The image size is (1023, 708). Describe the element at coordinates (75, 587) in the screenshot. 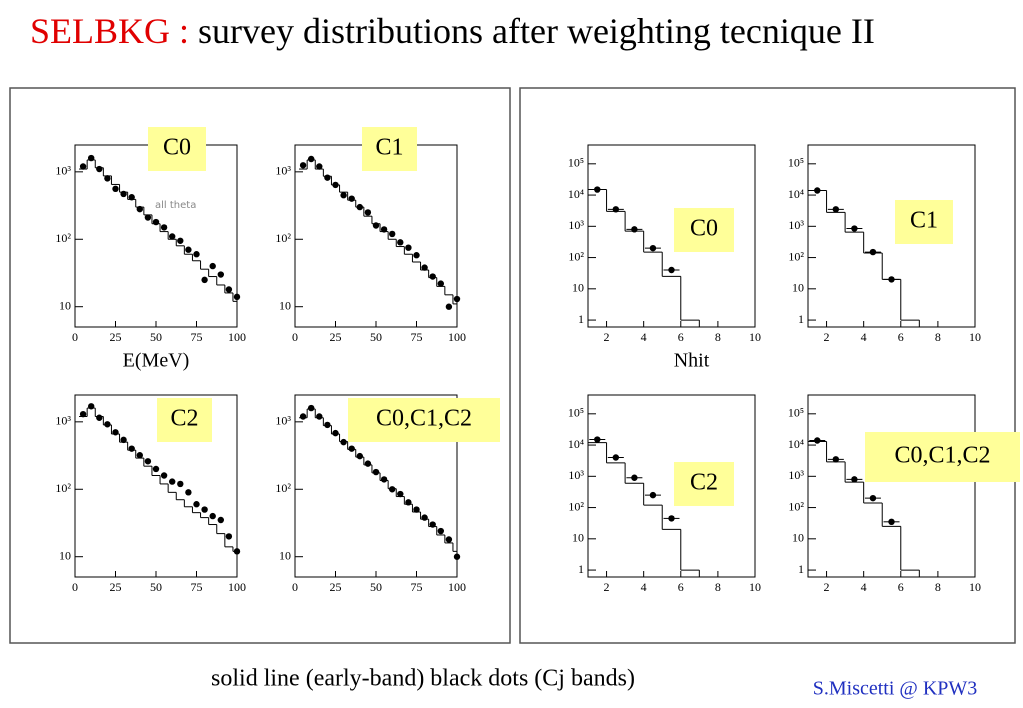

I see `x-tick-label: 0` at that location.